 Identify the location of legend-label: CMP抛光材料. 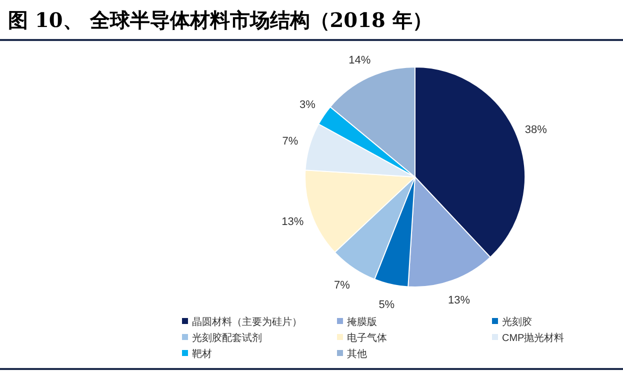
(533, 338).